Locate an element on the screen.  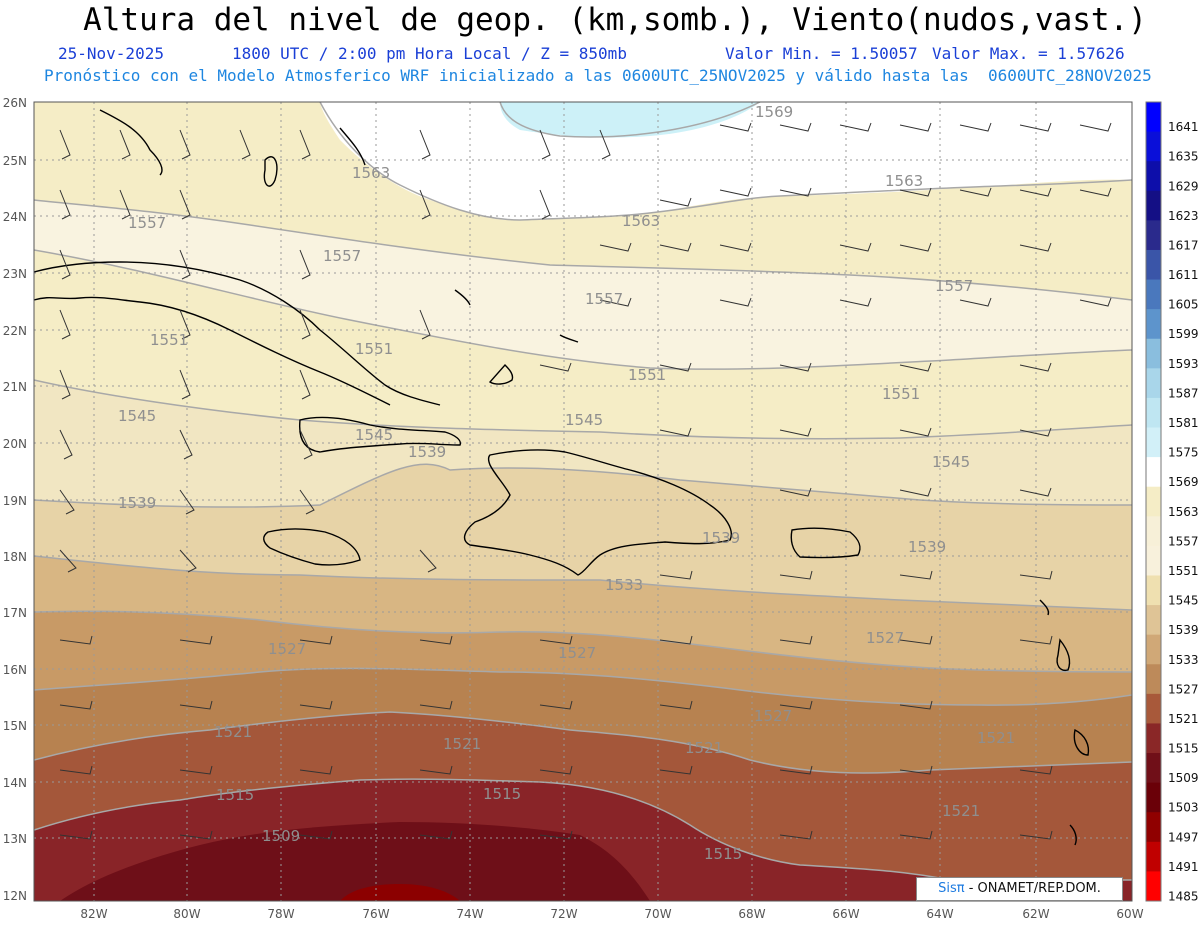
lat-label: 18N is located at coordinates (15, 557).